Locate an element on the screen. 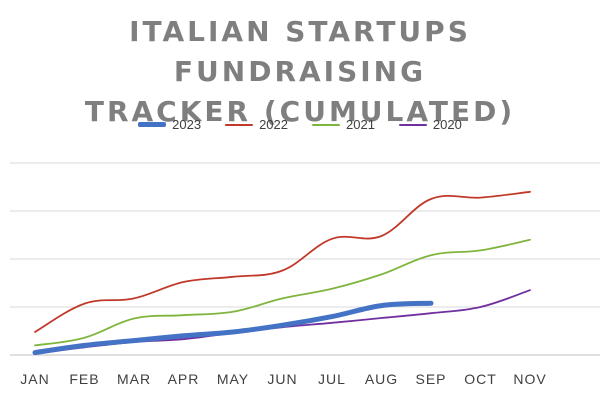 This screenshot has height=400, width=600. legend-item-2021: 2021 is located at coordinates (343, 124).